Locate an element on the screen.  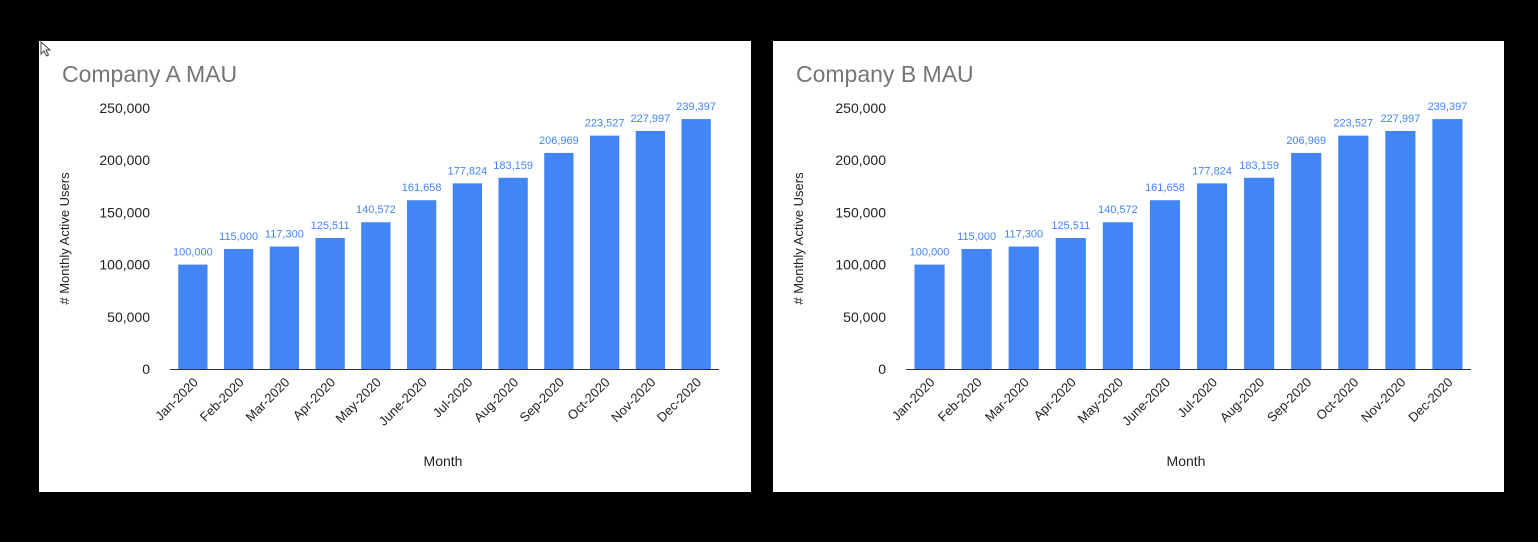
chart-title: Company B MAU is located at coordinates (885, 74).